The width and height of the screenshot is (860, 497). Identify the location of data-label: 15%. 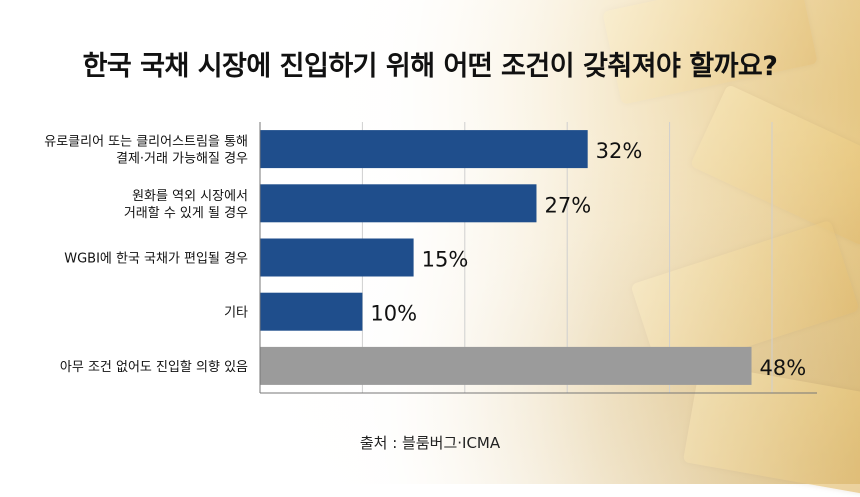
(445, 260).